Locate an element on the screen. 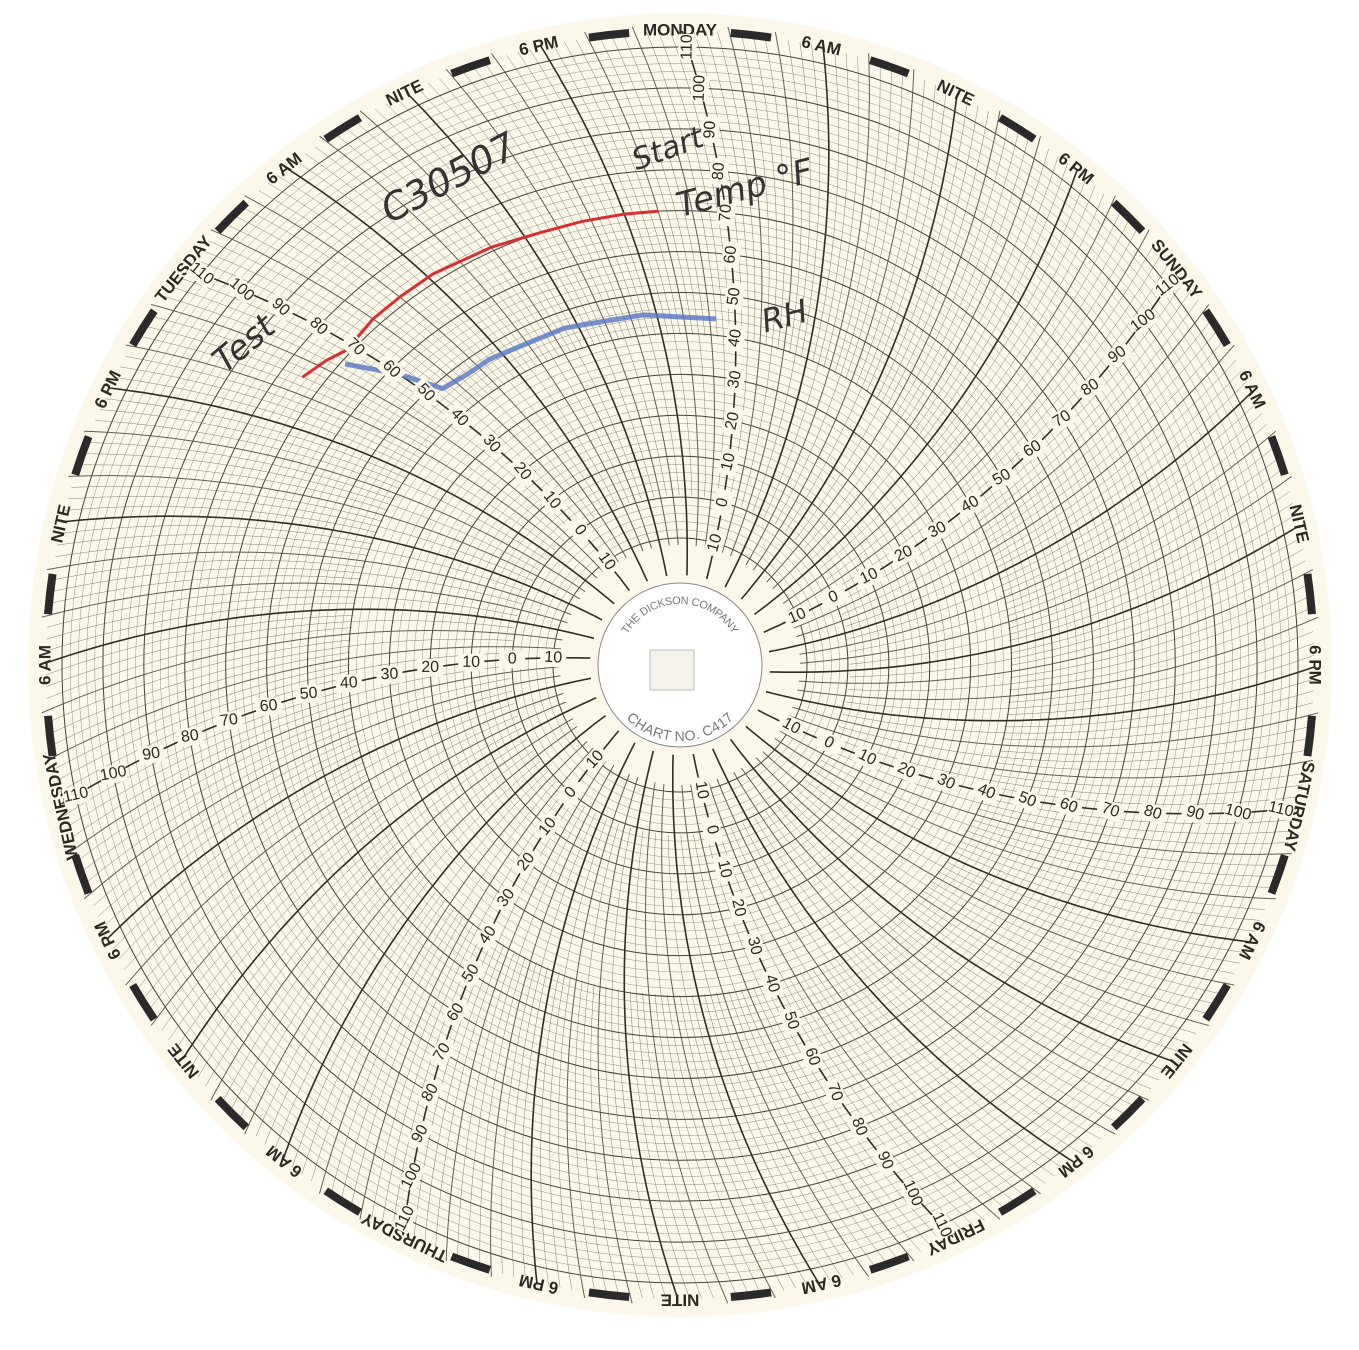  y-tick-label: 90 is located at coordinates (420, 1134).